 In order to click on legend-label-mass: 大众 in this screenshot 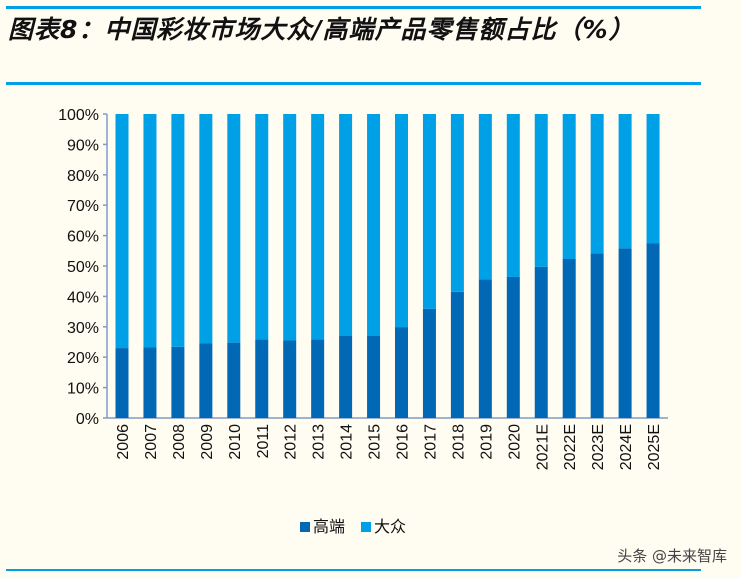, I will do `click(390, 526)`.